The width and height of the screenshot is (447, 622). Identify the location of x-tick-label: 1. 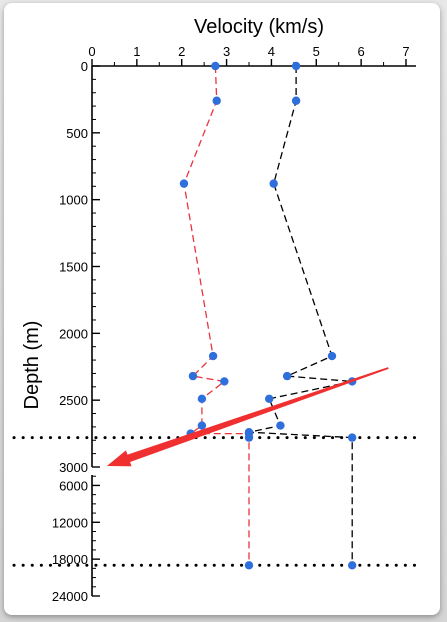
(136, 51).